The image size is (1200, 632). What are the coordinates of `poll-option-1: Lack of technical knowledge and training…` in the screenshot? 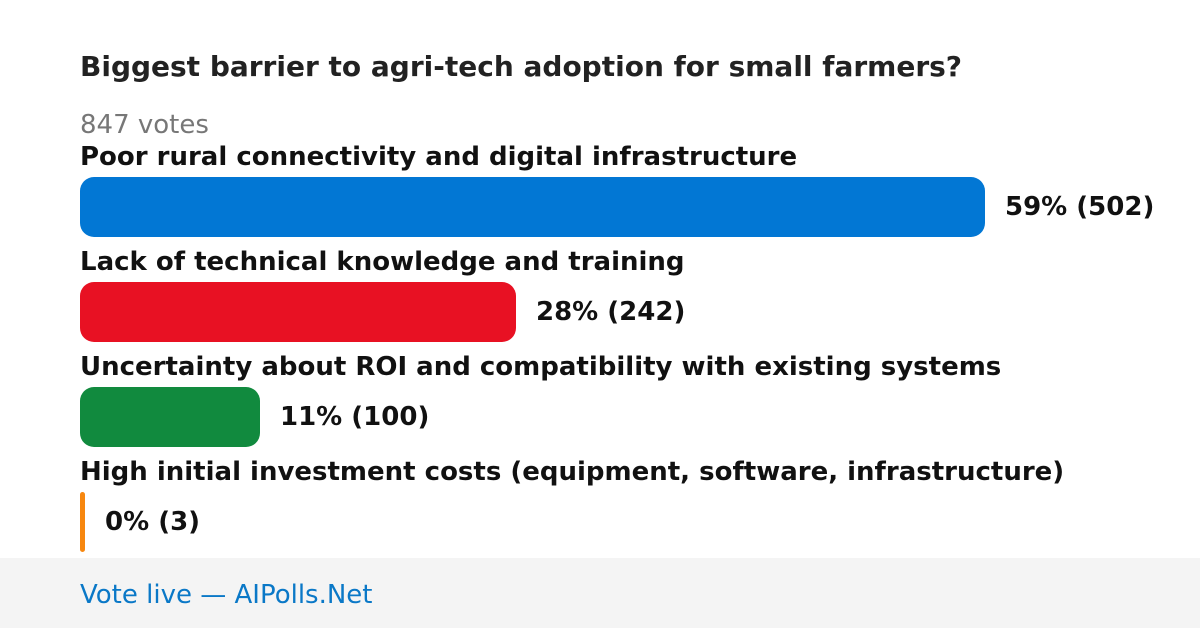 It's located at (630, 297).